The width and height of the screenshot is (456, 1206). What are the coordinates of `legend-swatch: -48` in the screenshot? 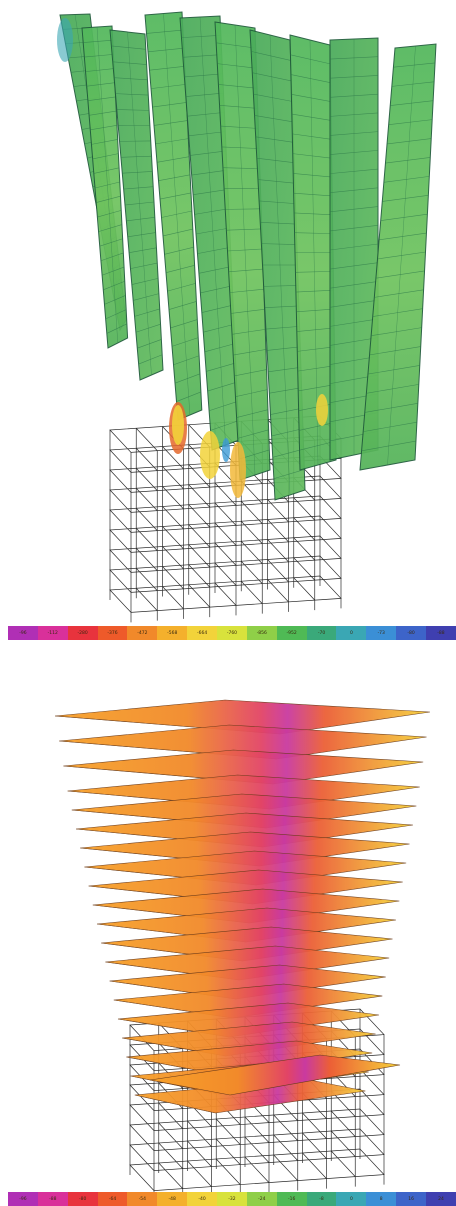 It's located at (172, 1199).